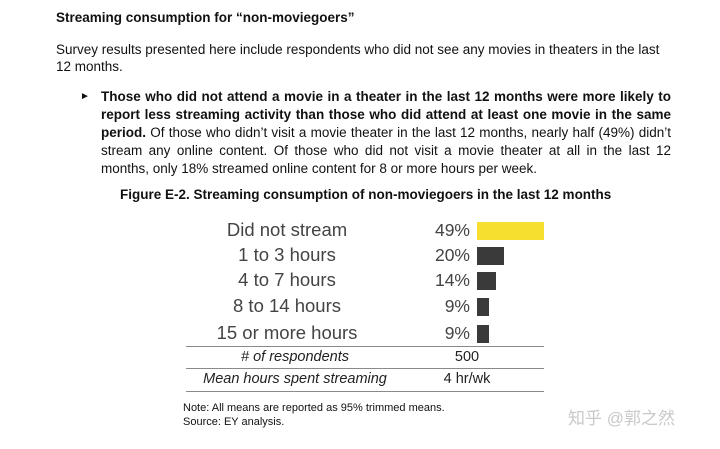  What do you see at coordinates (365, 346) in the screenshot?
I see `table-top-rule` at bounding box center [365, 346].